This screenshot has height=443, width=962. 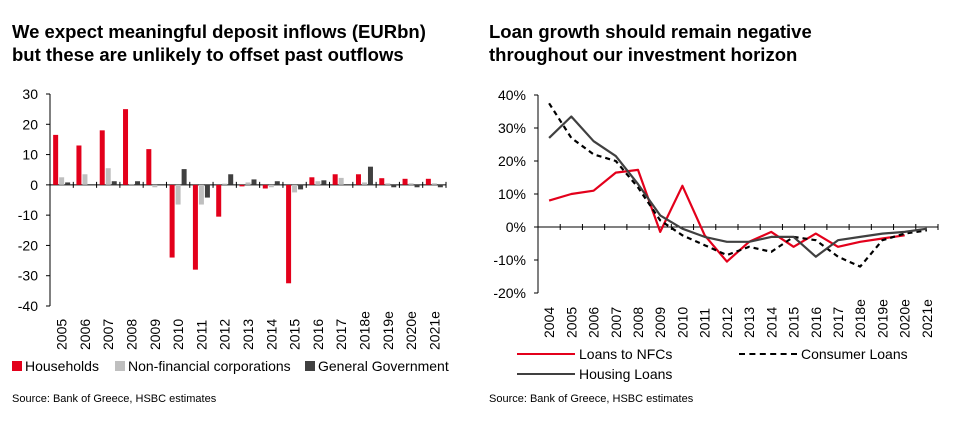 I want to click on y-tick-label: -20%, so click(x=509, y=293).